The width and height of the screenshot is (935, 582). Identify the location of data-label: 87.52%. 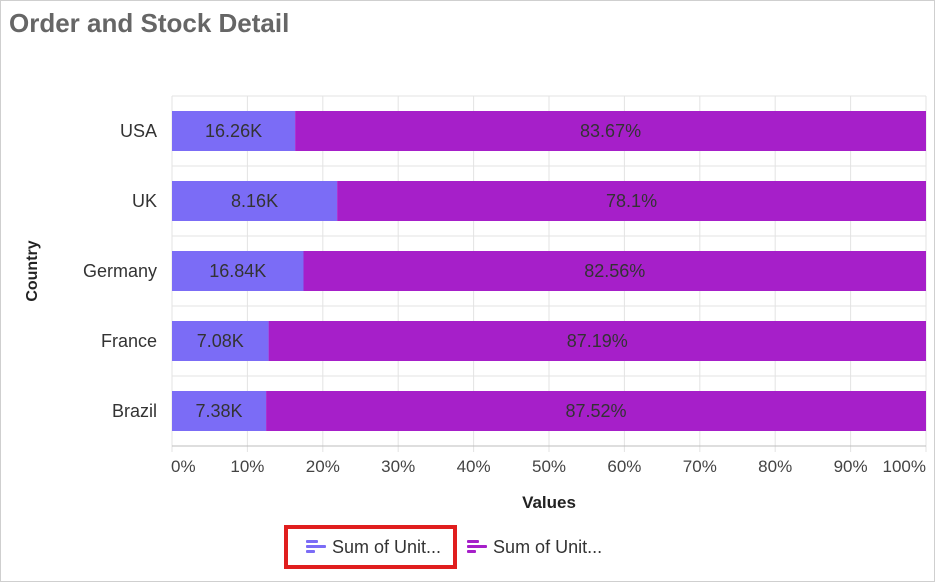
(596, 411).